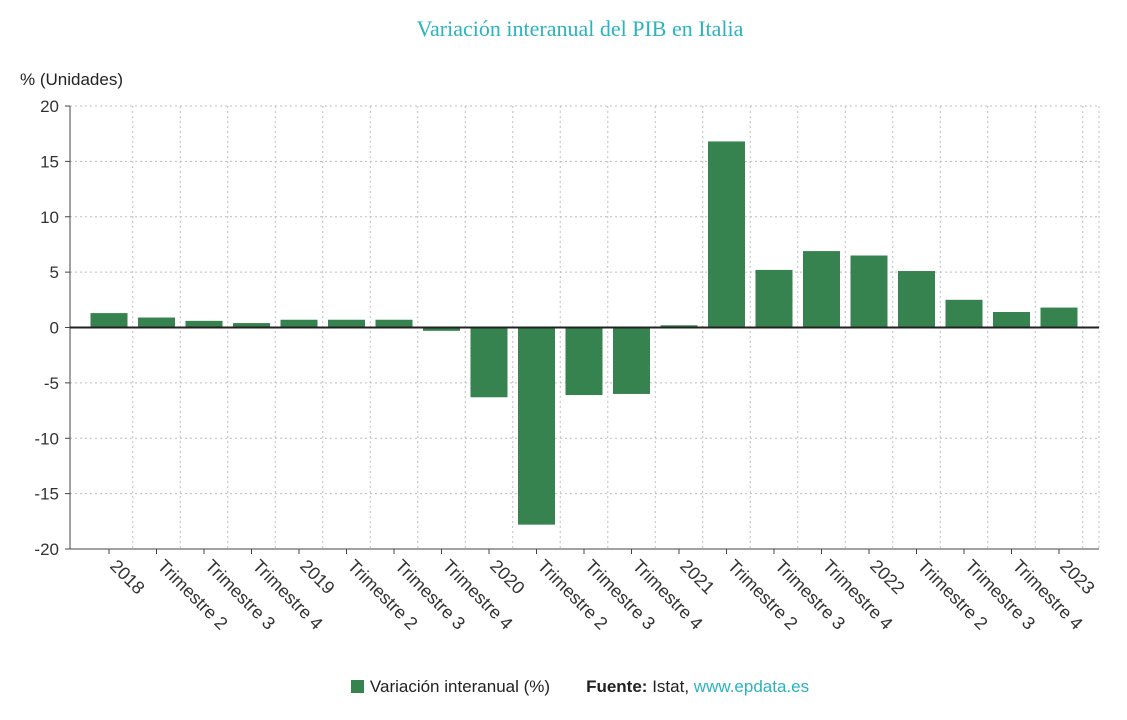 The width and height of the screenshot is (1127, 720). Describe the element at coordinates (317, 577) in the screenshot. I see `x-tick-label: 2019` at that location.